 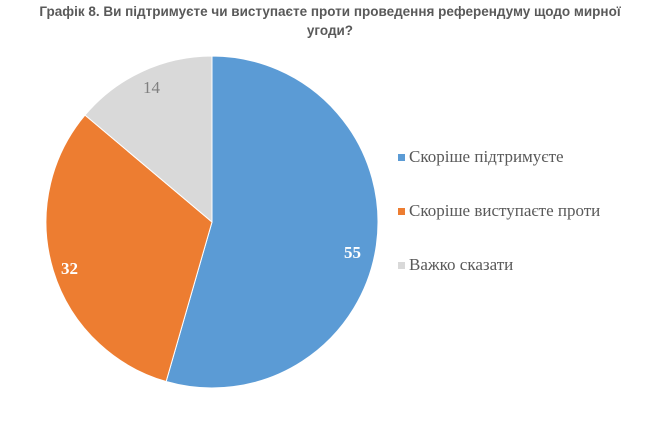 I want to click on data-label-oppose: 32, so click(x=69, y=268).